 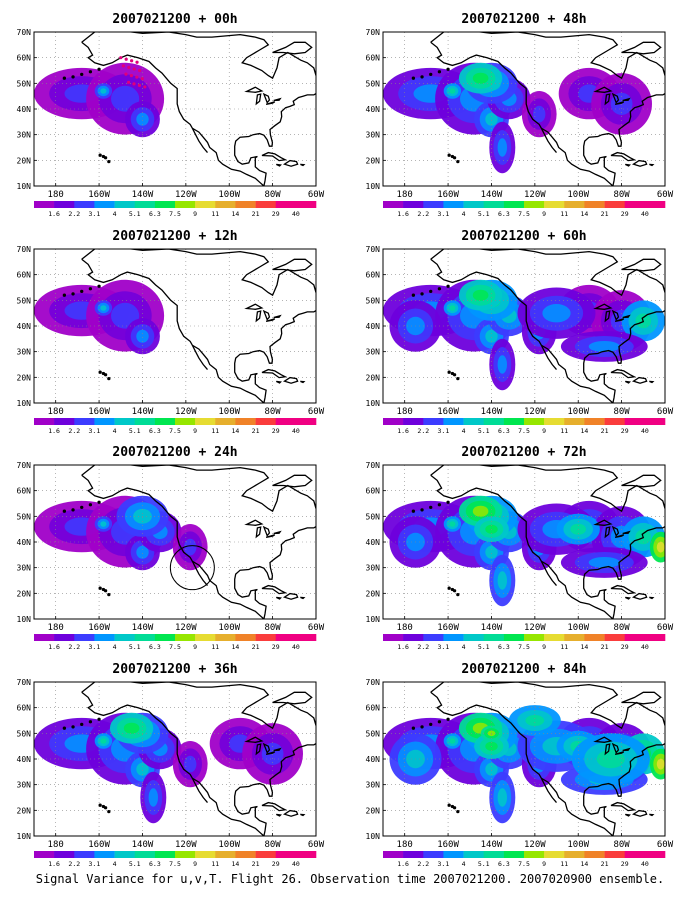 I want to click on panel-title: 2007021200 + 60h, so click(x=523, y=236).